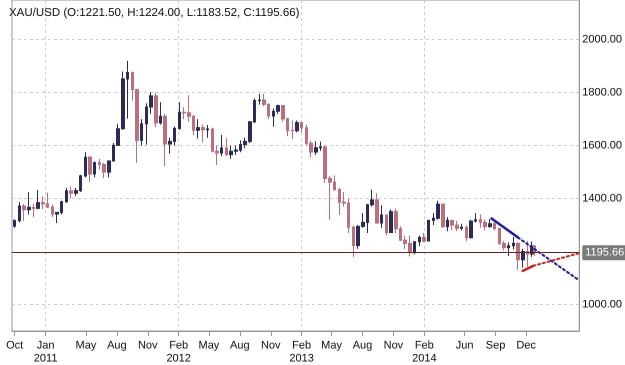  I want to click on y-tick-label: 1800.00, so click(602, 92).